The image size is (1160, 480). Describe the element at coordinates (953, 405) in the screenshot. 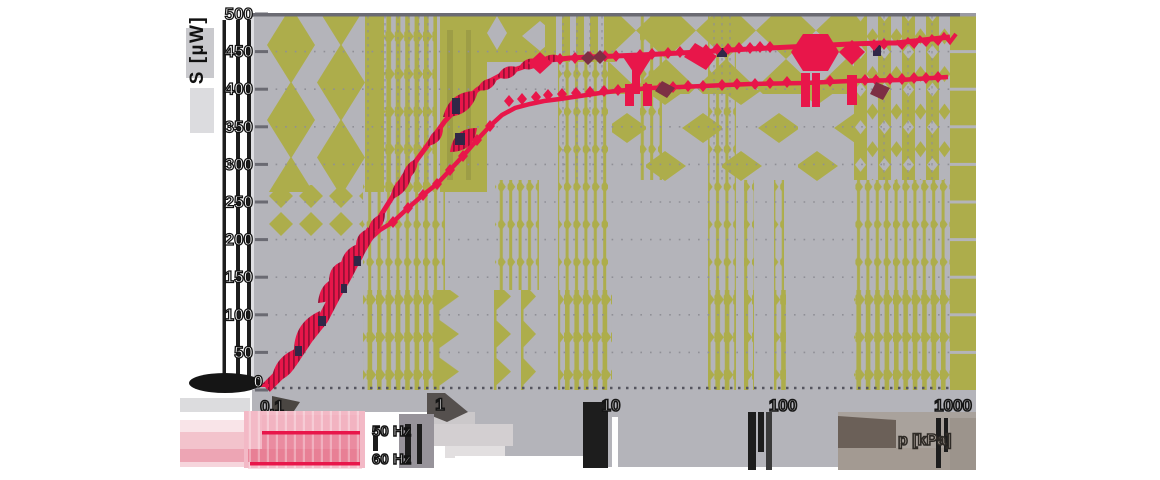

I see `svg-text: 1000` at that location.